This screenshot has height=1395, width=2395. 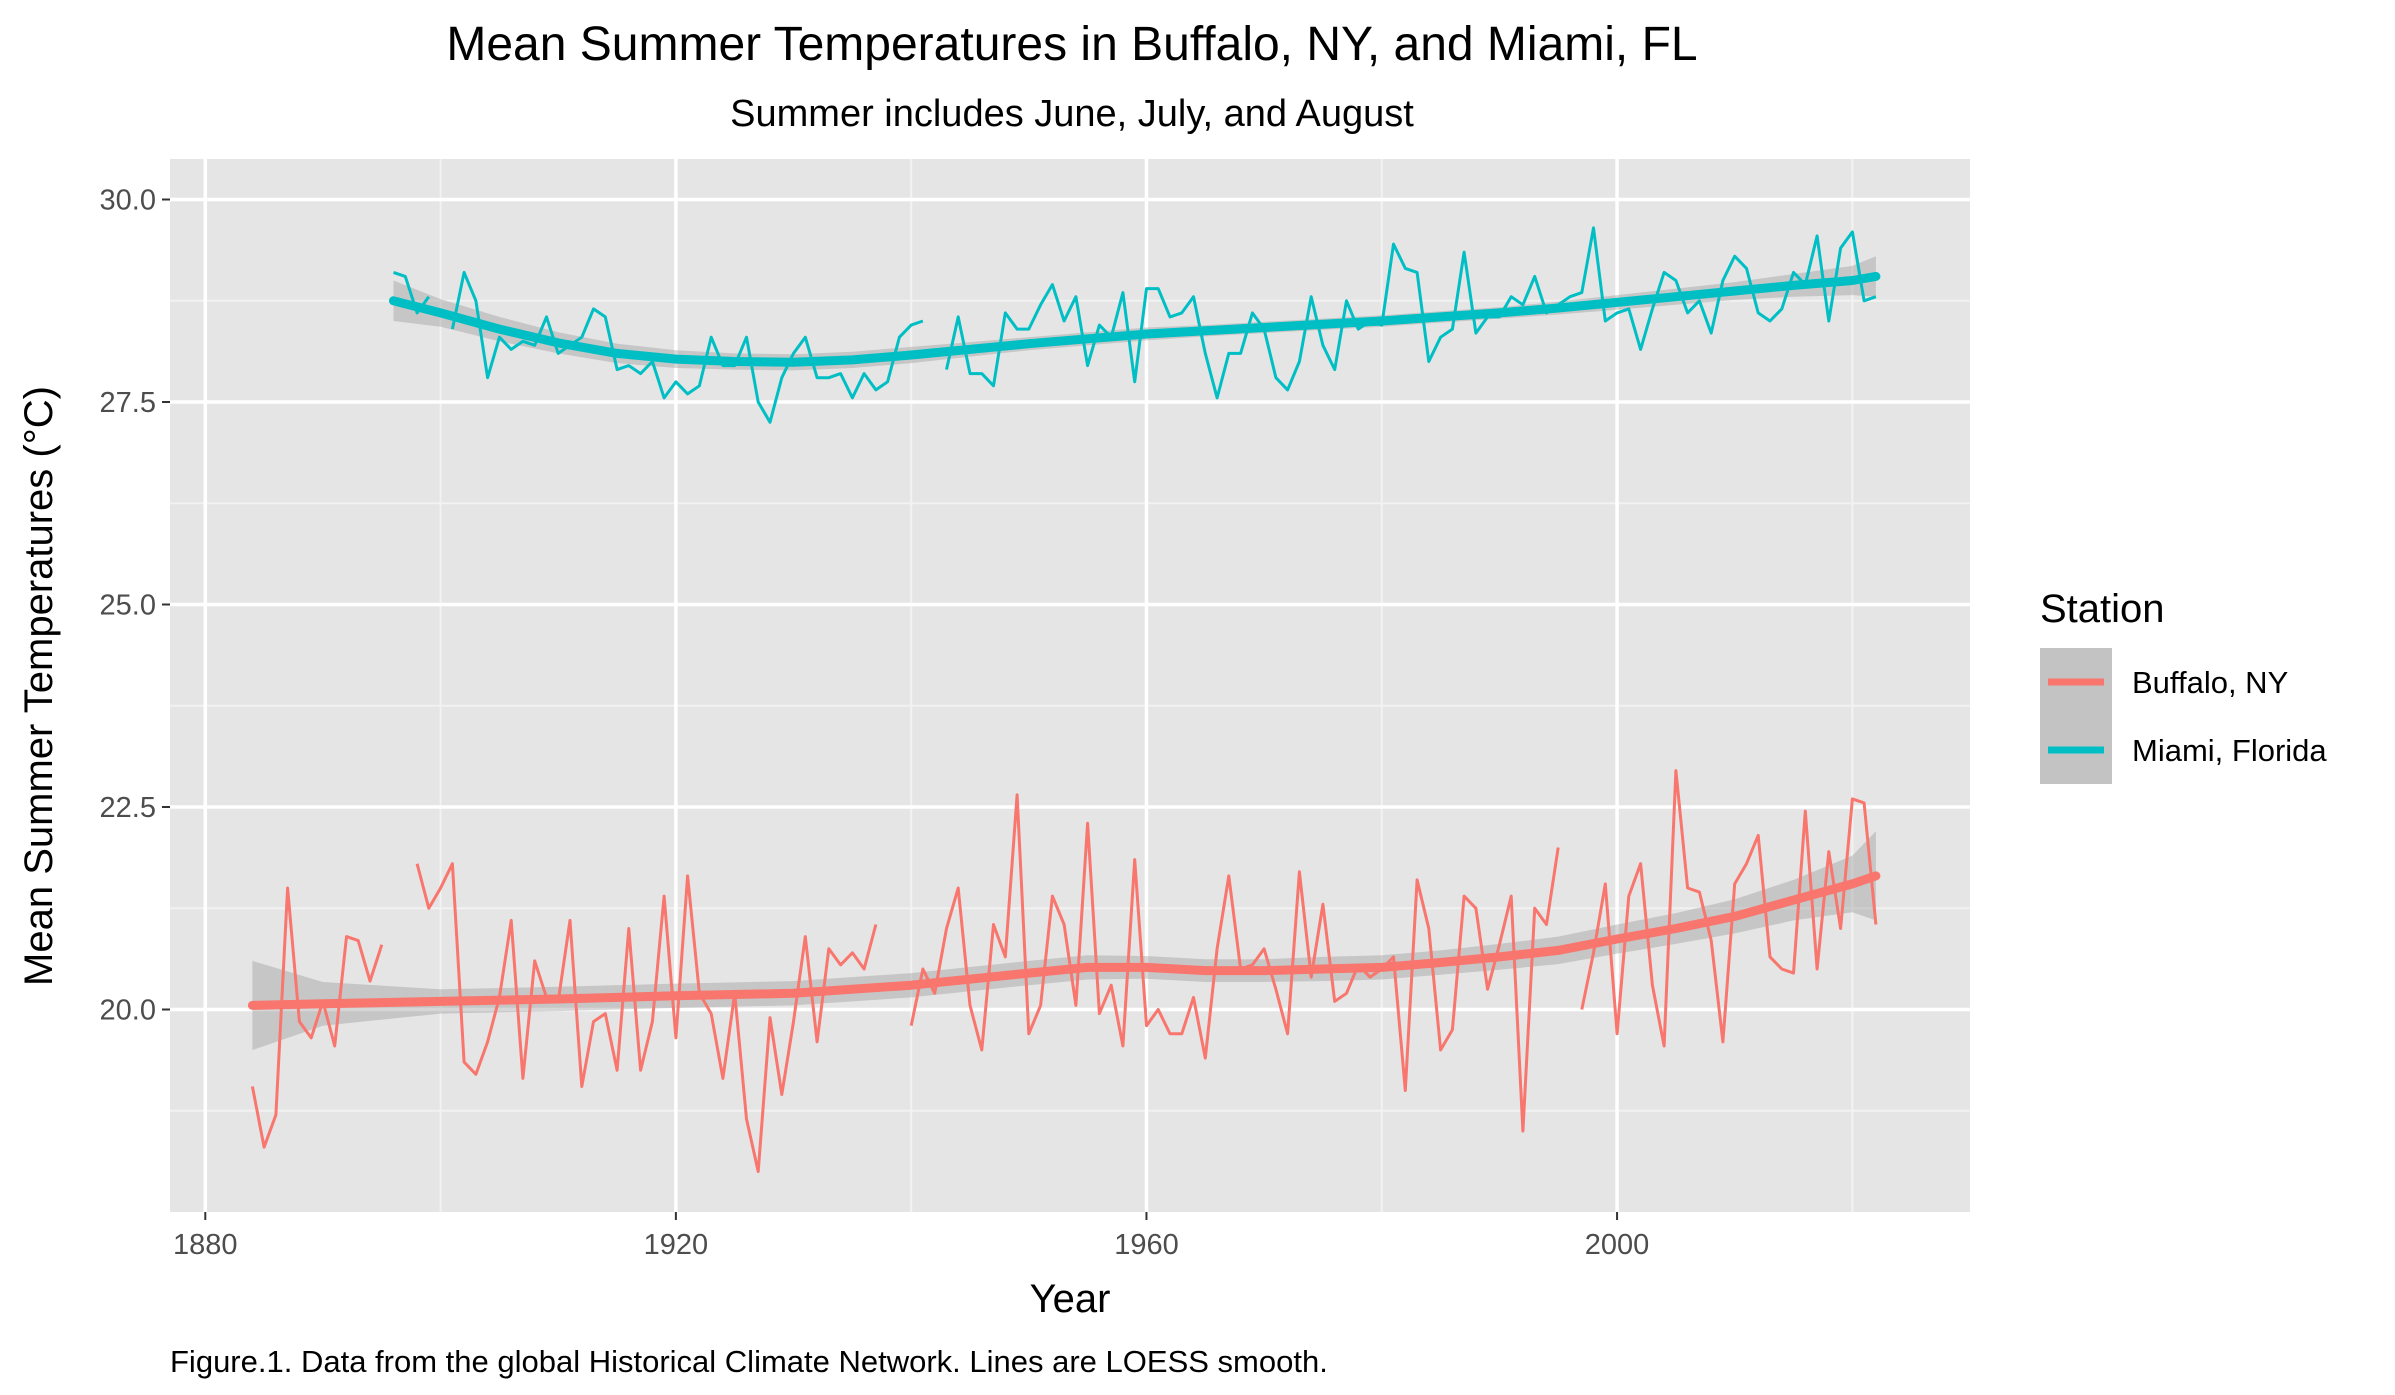 What do you see at coordinates (911, 1236) in the screenshot?
I see `x-axis: 1880 1920 1960 2000` at bounding box center [911, 1236].